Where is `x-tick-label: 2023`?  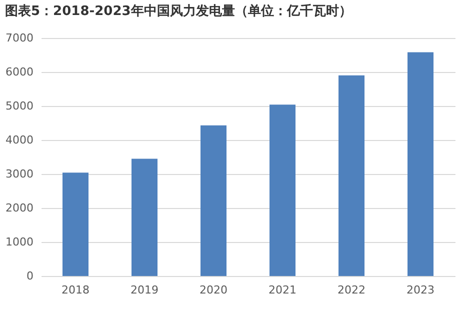 x-tick-label: 2023 is located at coordinates (420, 290).